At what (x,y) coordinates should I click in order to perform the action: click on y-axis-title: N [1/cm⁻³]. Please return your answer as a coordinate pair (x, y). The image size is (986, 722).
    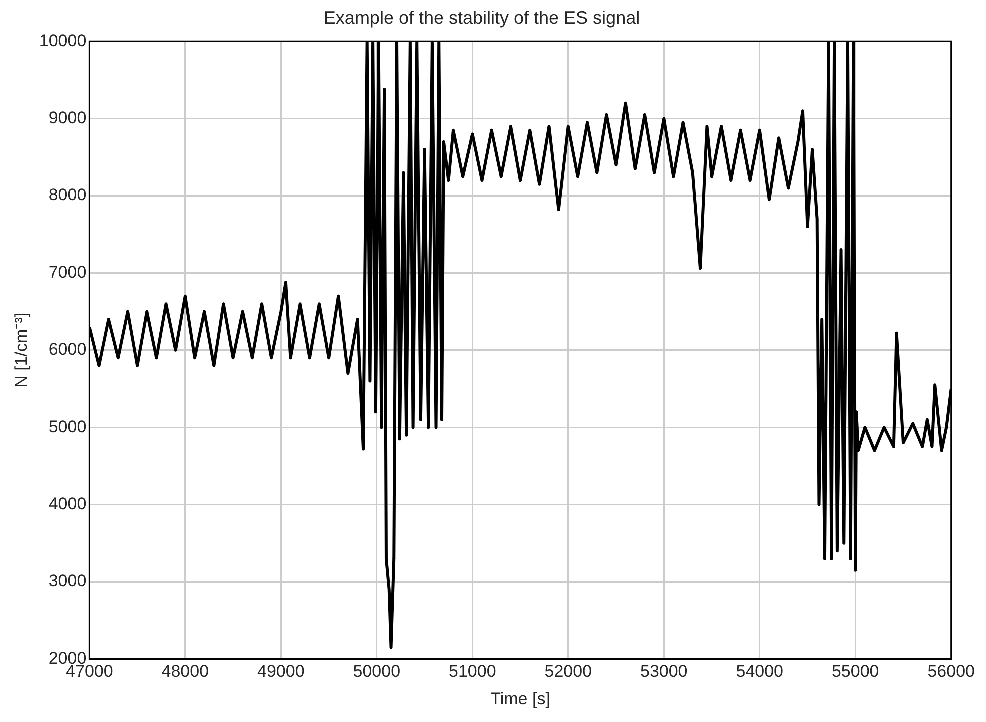
    Looking at the image, I should click on (21, 350).